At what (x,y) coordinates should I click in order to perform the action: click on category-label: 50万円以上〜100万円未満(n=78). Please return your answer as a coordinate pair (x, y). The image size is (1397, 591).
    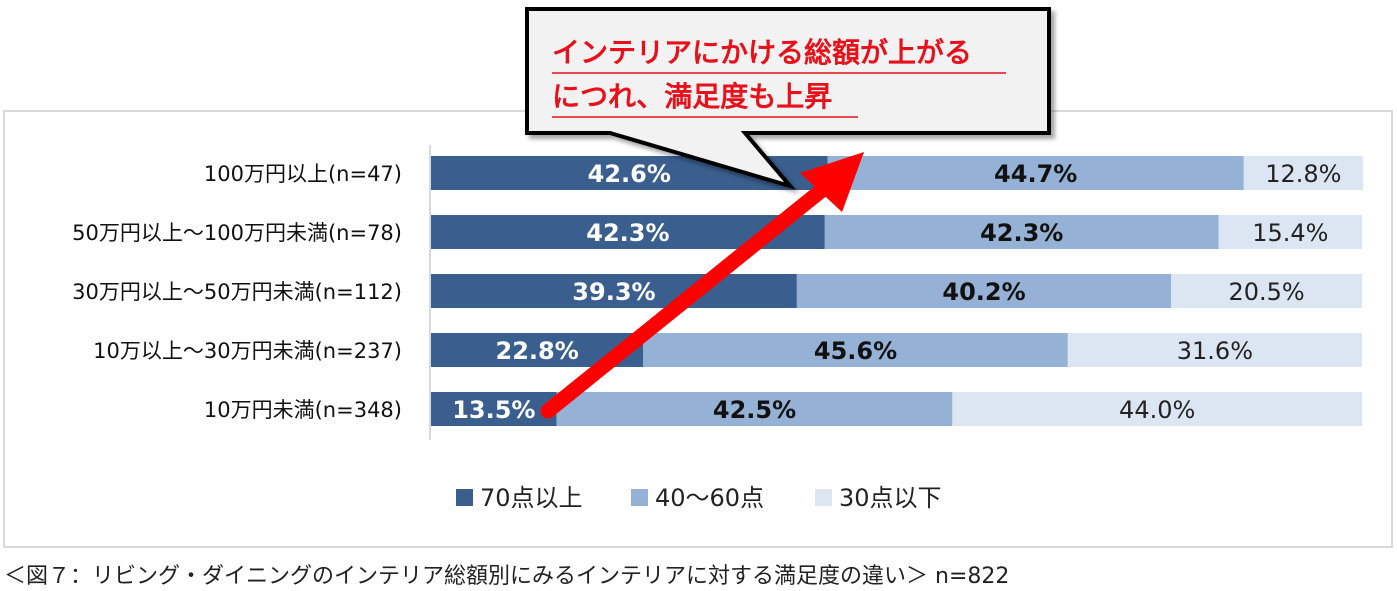
    Looking at the image, I should click on (237, 233).